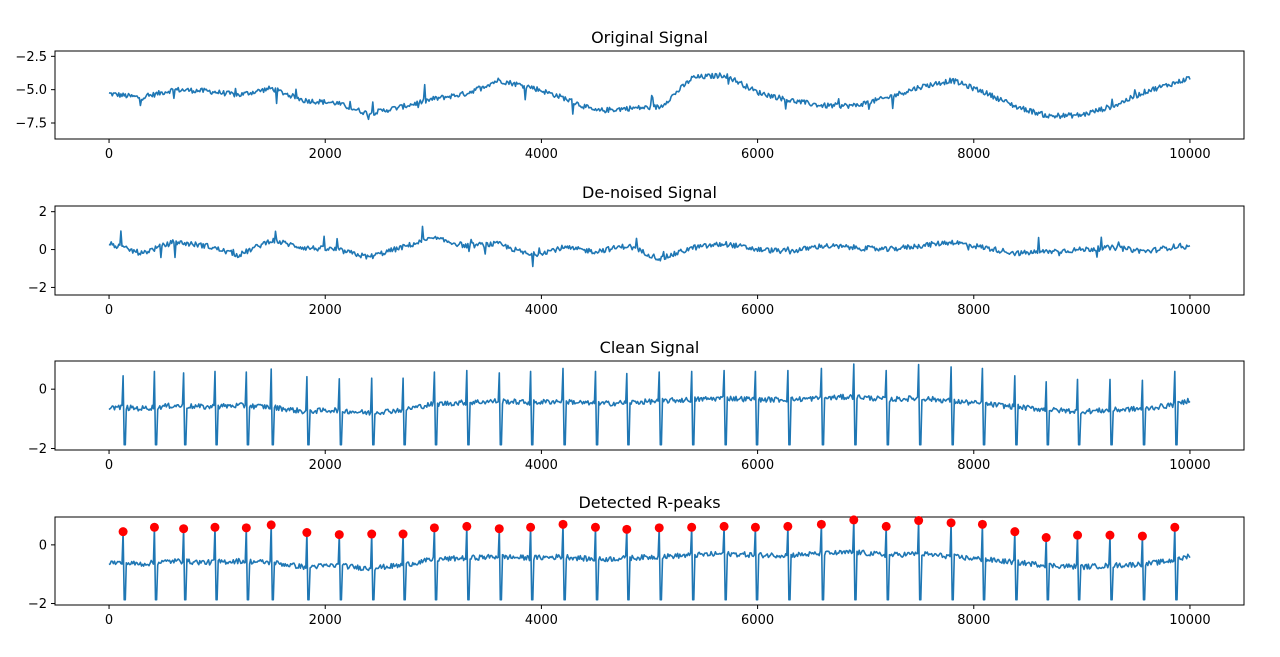 The height and width of the screenshot is (657, 1280). Describe the element at coordinates (649, 37) in the screenshot. I see `chart-title: Original Signal` at that location.